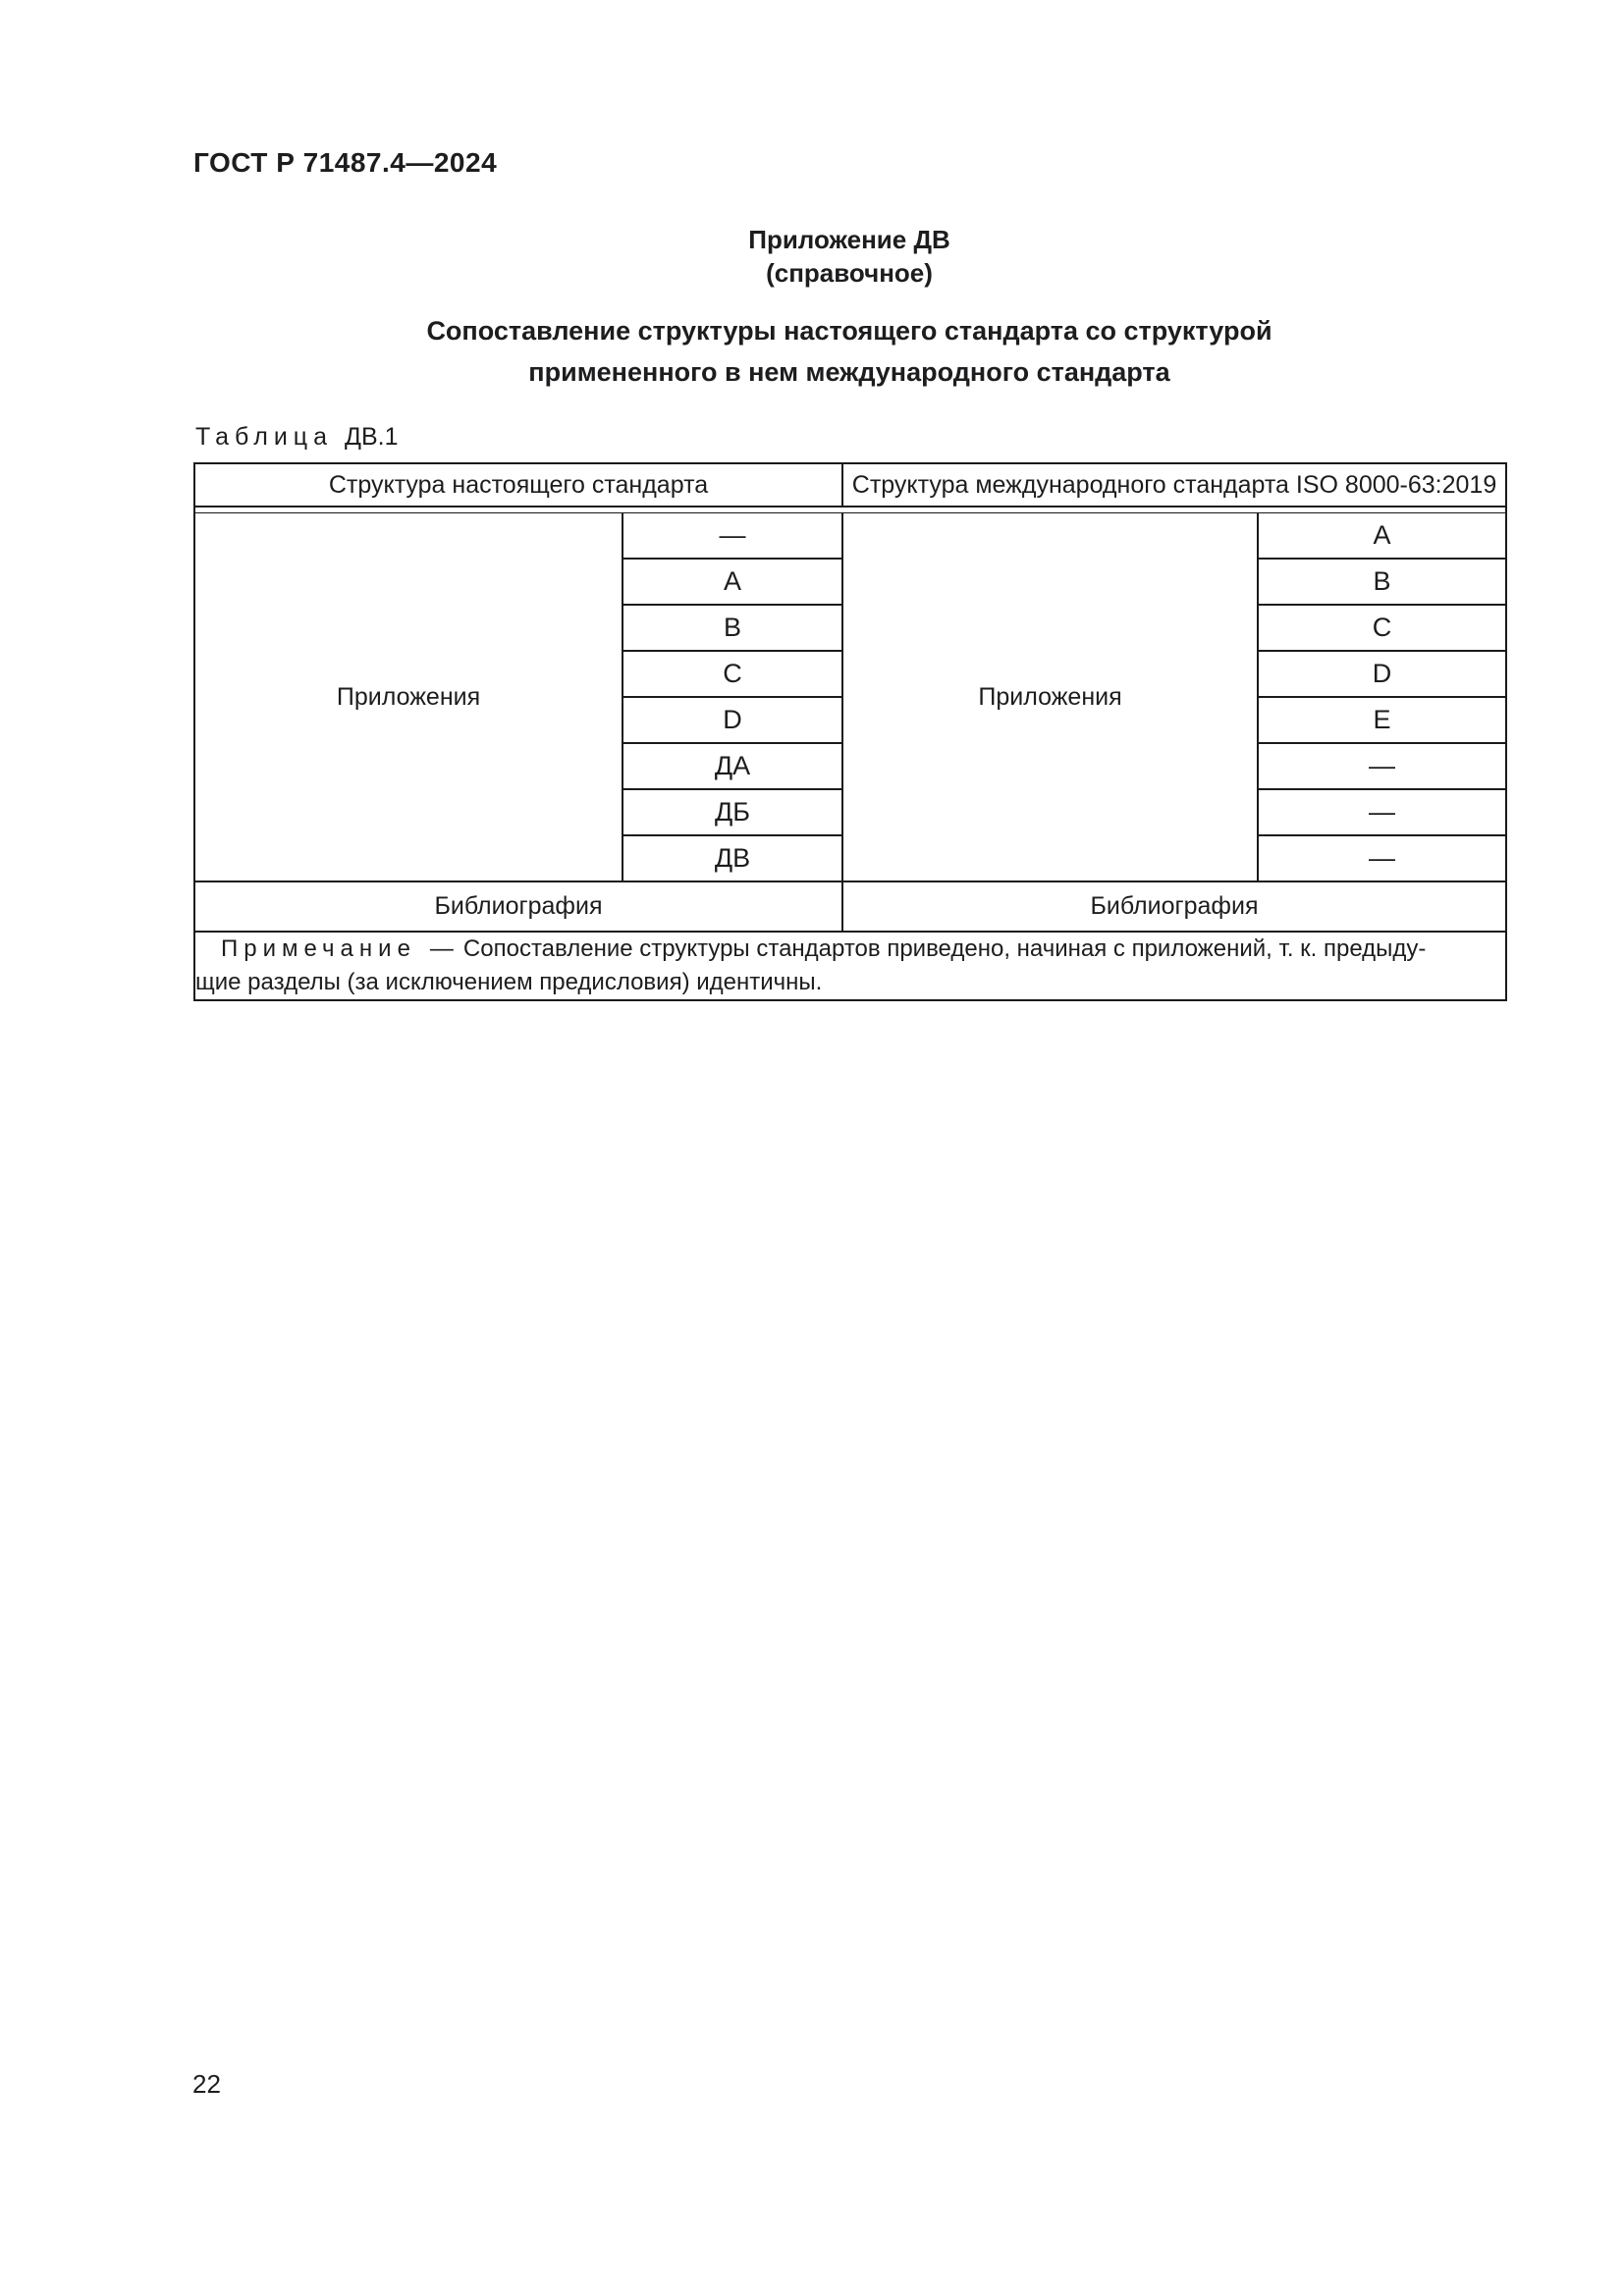  Describe the element at coordinates (1382, 812) in the screenshot. I see `table-cell-right-6: —` at that location.